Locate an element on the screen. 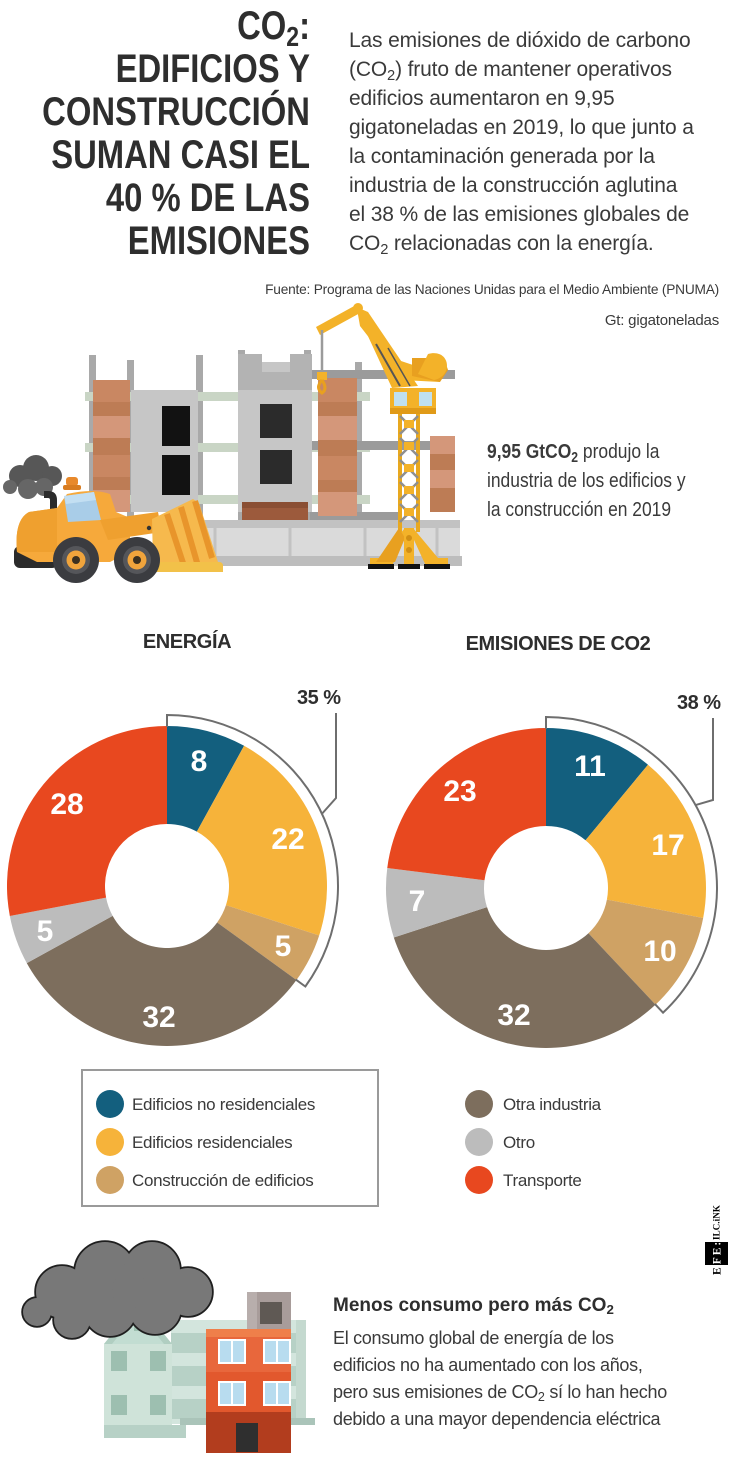  svg-text: 10 is located at coordinates (659, 951).